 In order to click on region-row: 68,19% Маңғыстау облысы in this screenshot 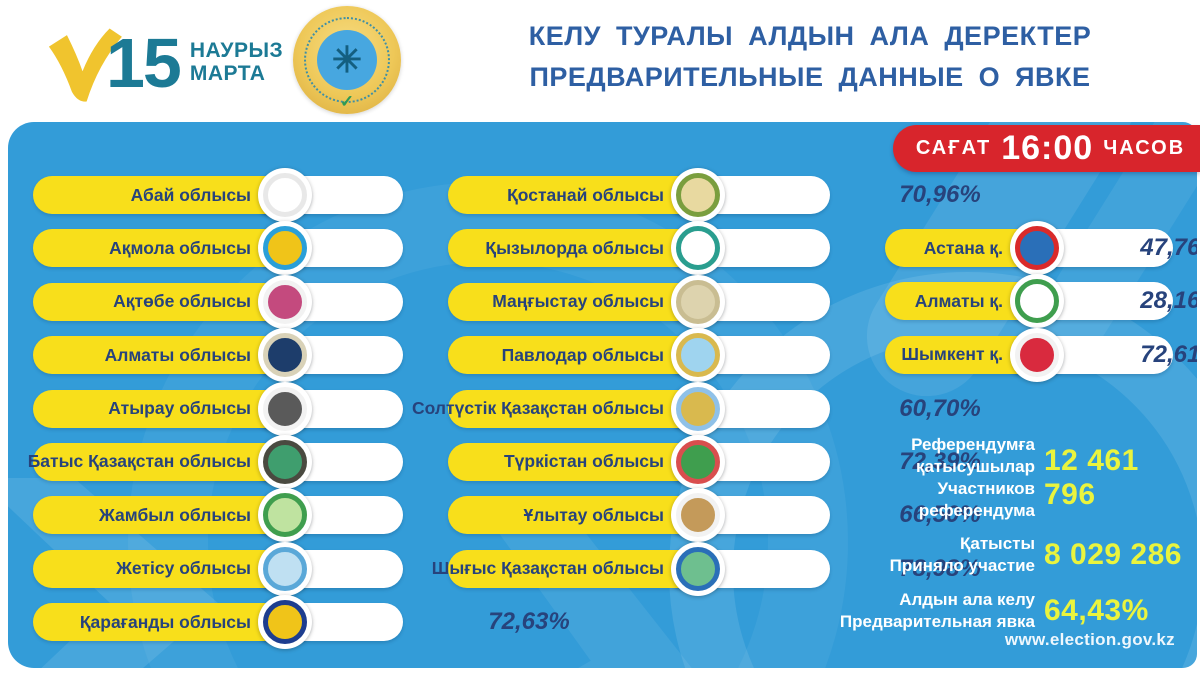, I will do `click(714, 301)`.